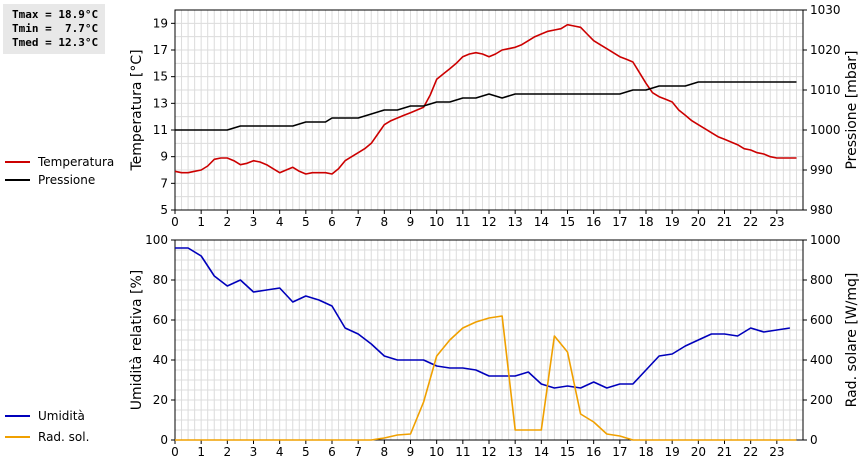 The image size is (860, 460). Describe the element at coordinates (825, 90) in the screenshot. I see `y2-tick-label: 1010` at that location.